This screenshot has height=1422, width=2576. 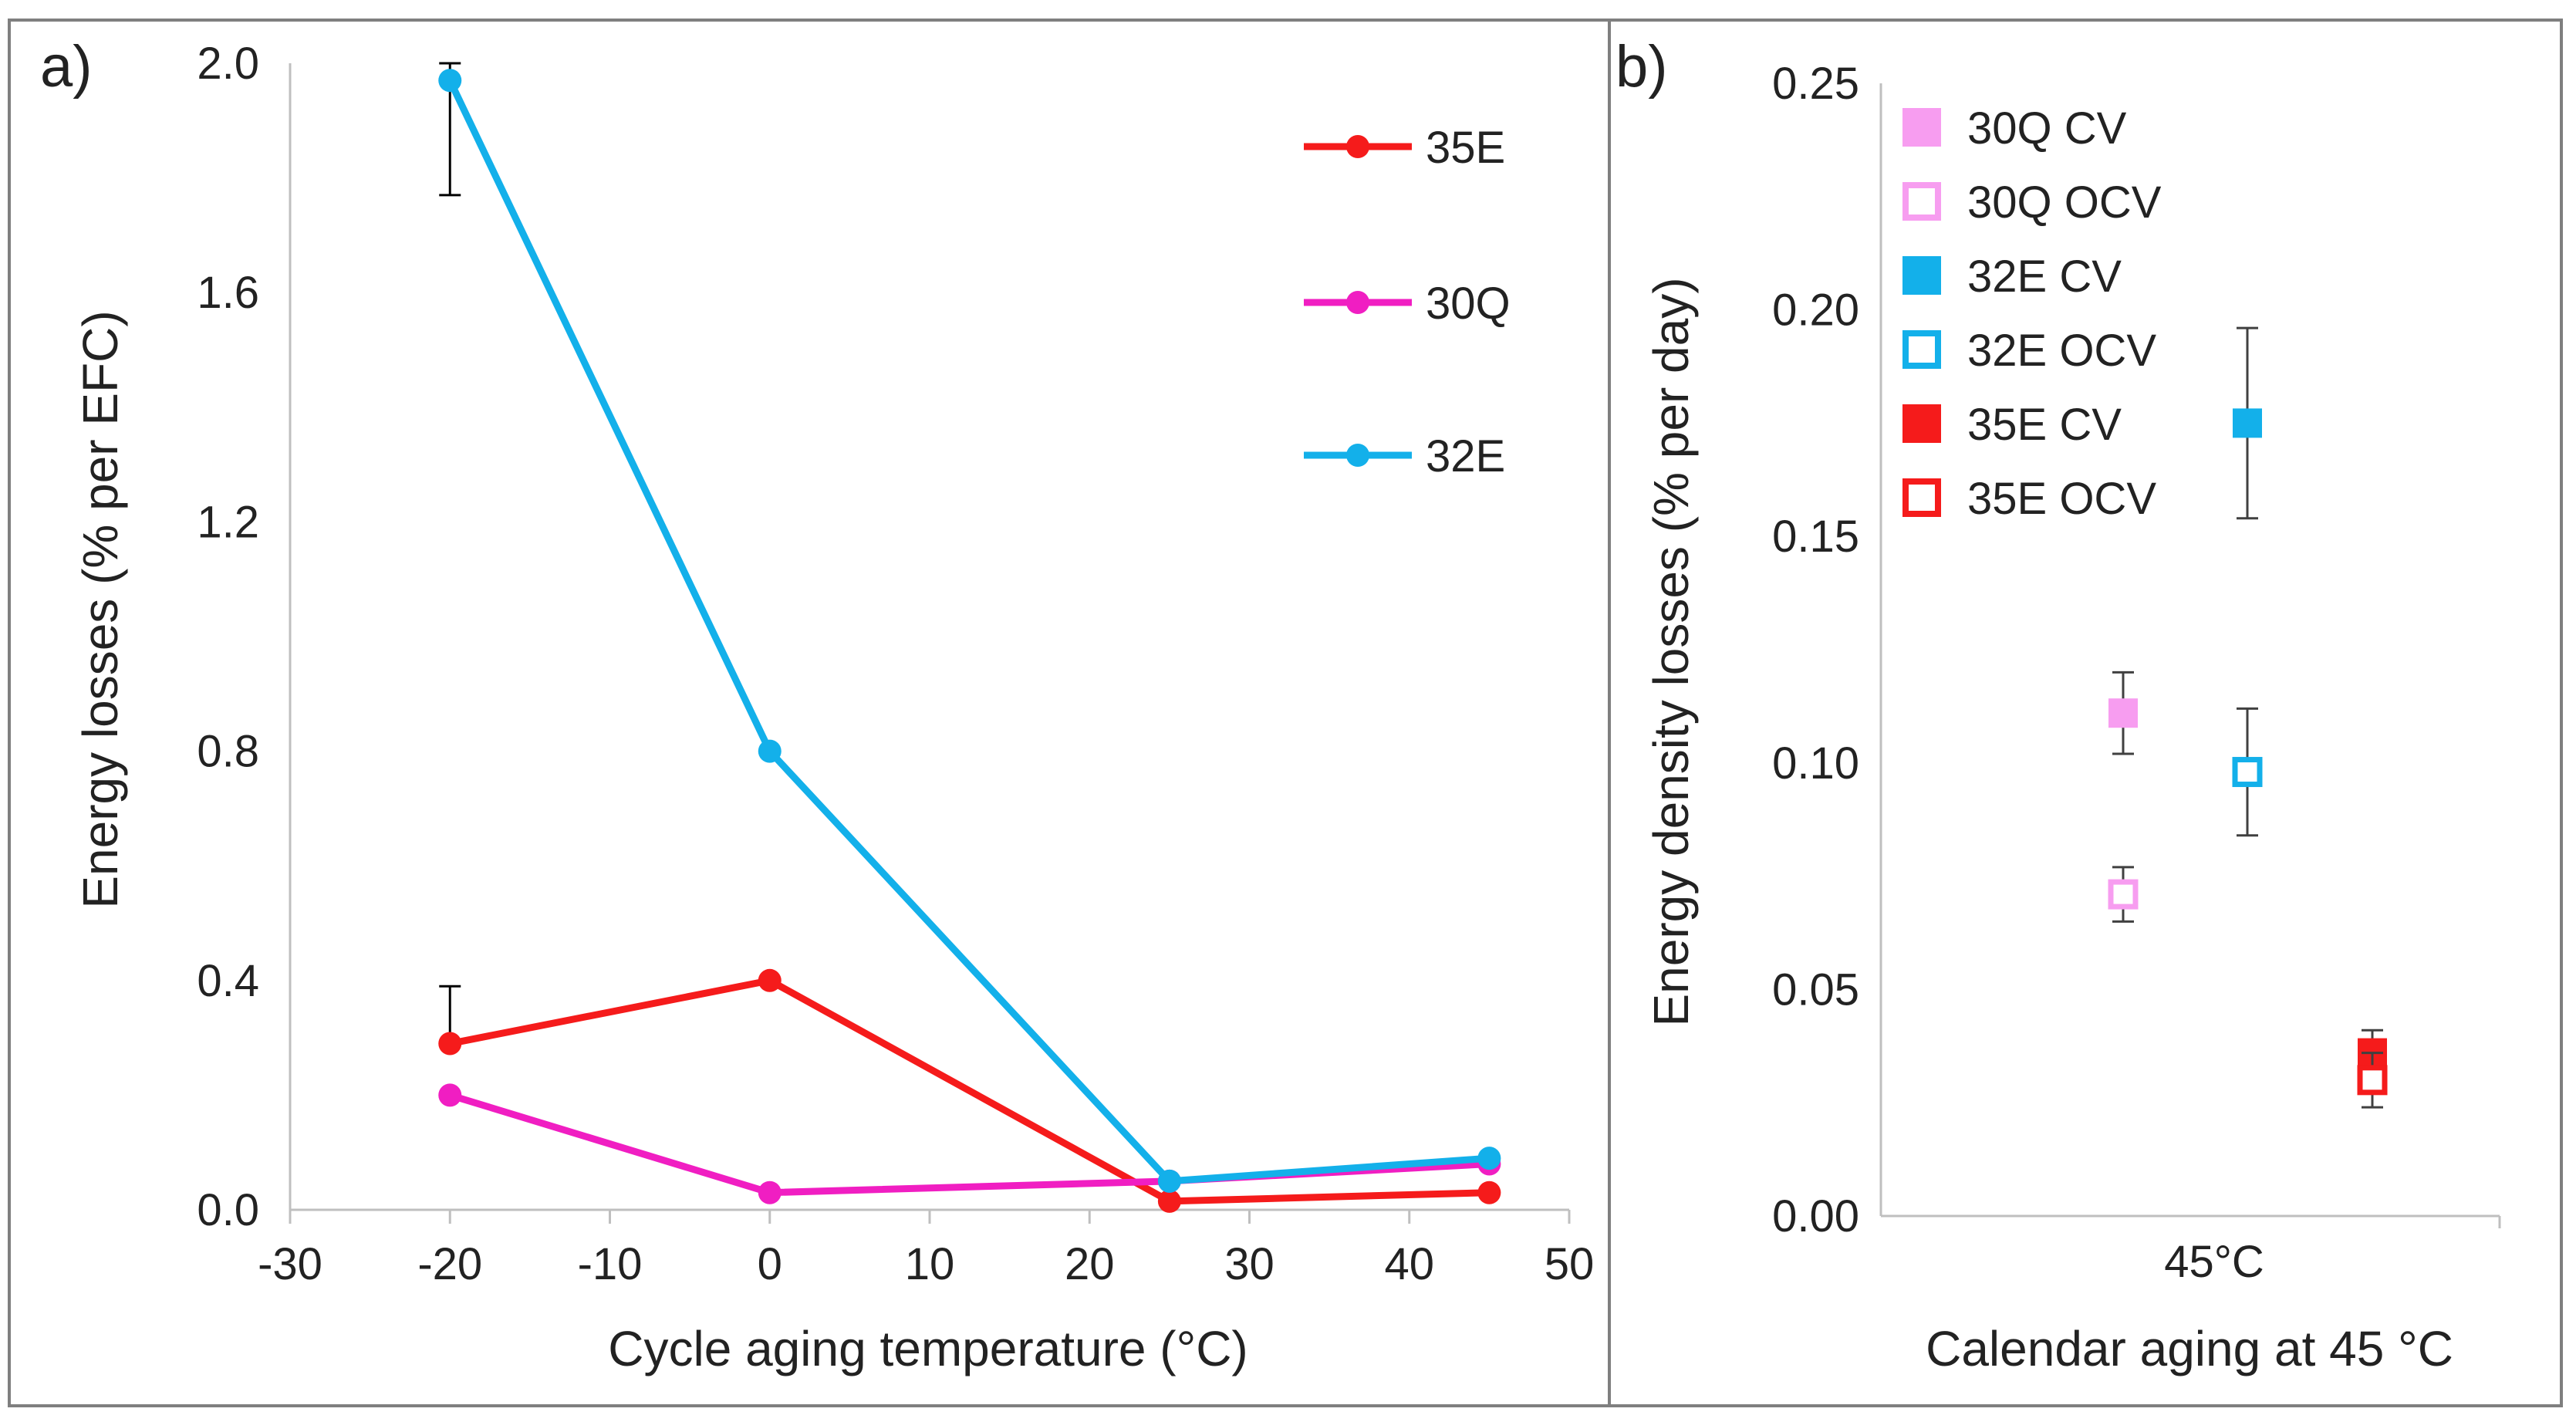 I want to click on b-data-point-35e-ocv, so click(x=2373, y=1080).